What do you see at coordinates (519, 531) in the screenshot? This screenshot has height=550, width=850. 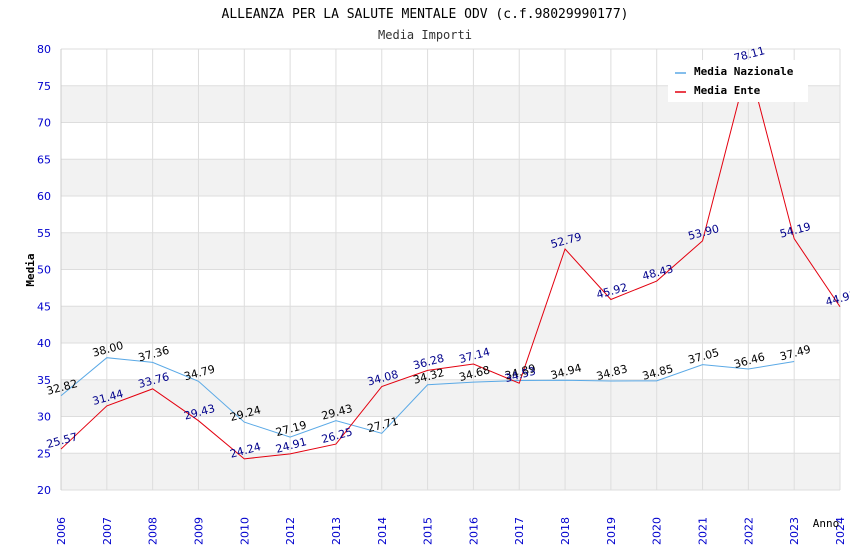 I see `x-tick-label: 2017` at bounding box center [519, 531].